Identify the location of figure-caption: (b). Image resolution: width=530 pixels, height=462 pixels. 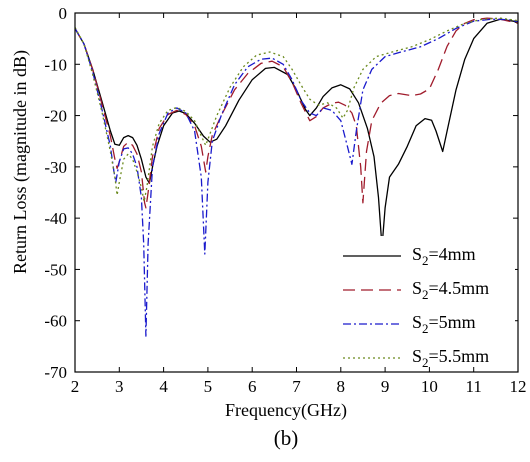
(286, 438).